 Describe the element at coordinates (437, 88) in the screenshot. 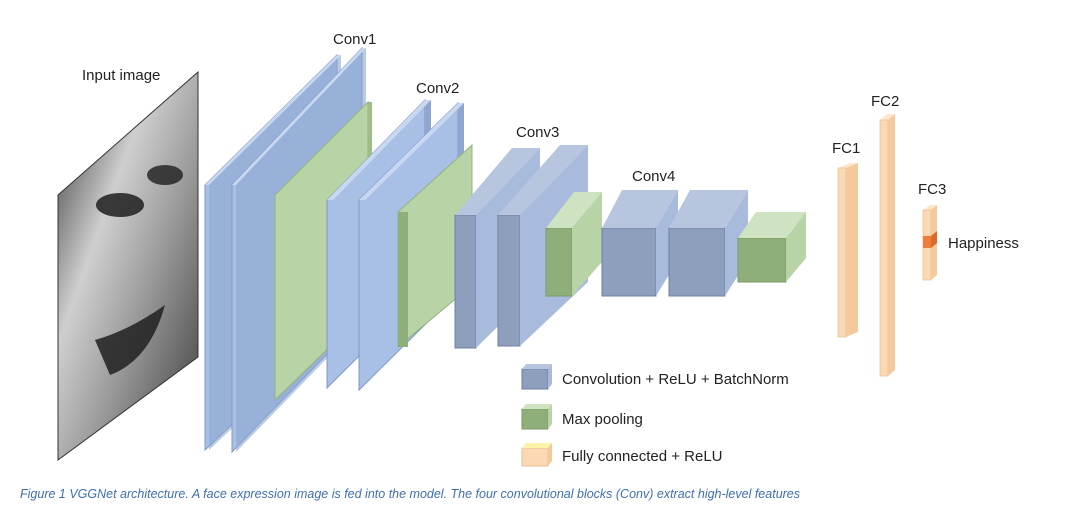

I see `conv2-label: Conv2` at that location.